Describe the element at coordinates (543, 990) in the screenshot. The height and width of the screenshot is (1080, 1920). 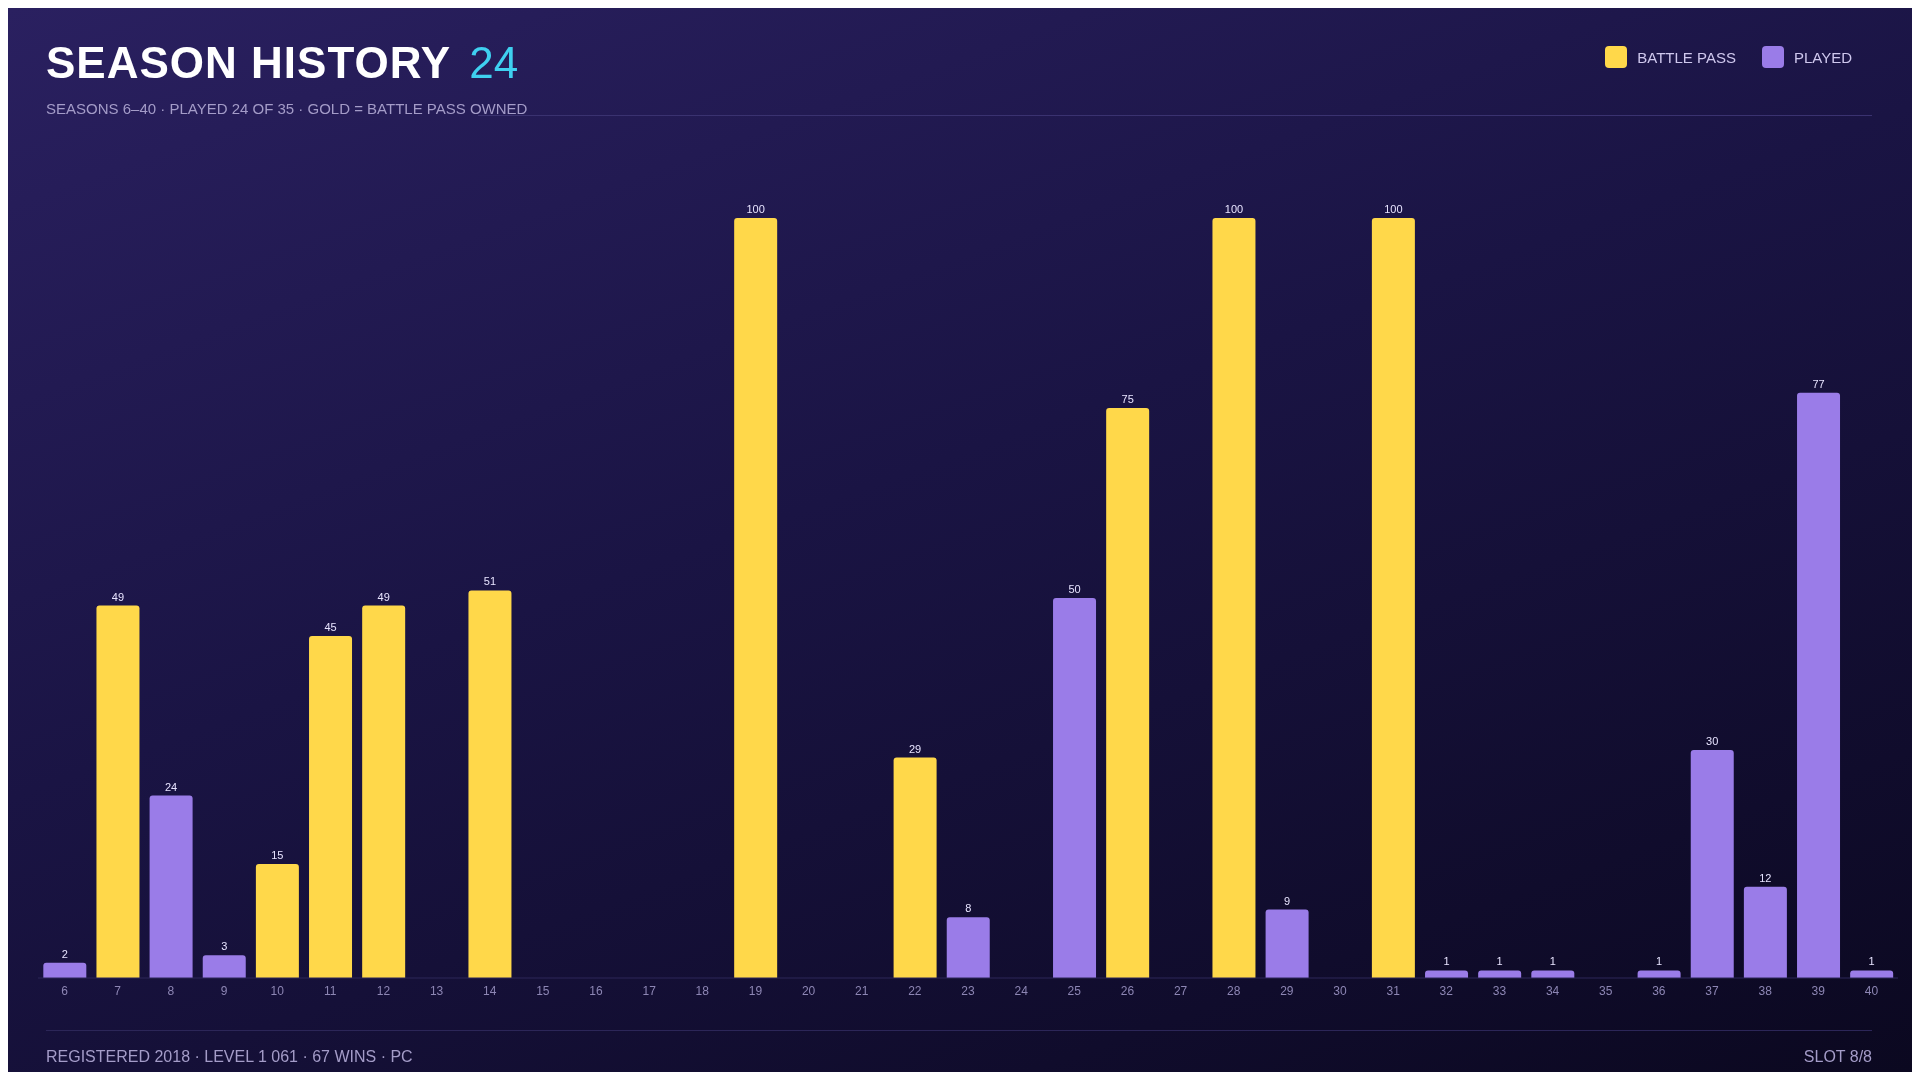
I see `x-tick-label: 15` at that location.